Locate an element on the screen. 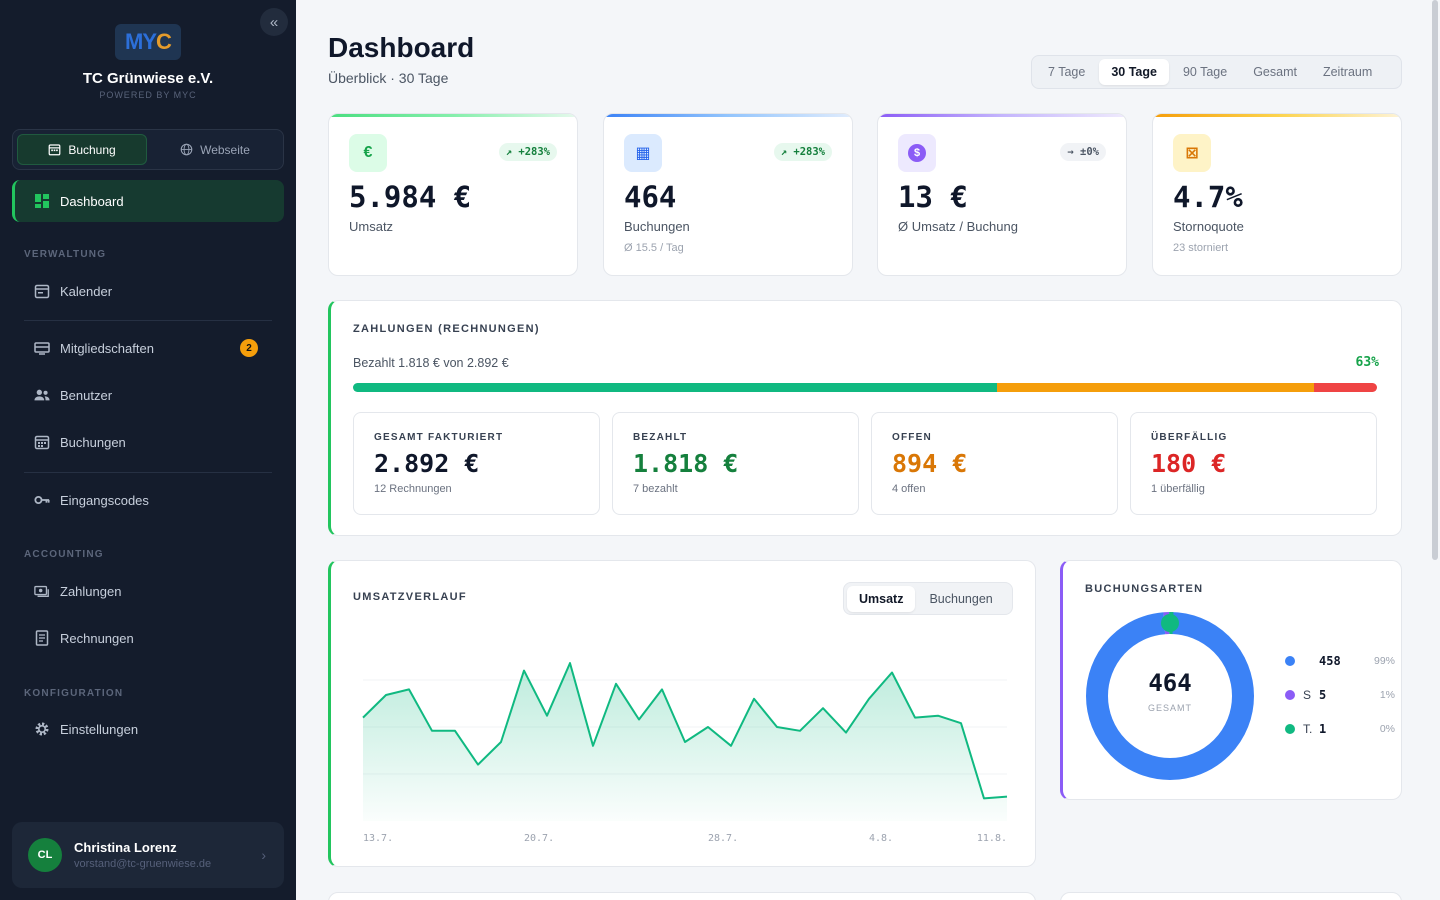  switch-webseite: Webseite is located at coordinates (215, 149).